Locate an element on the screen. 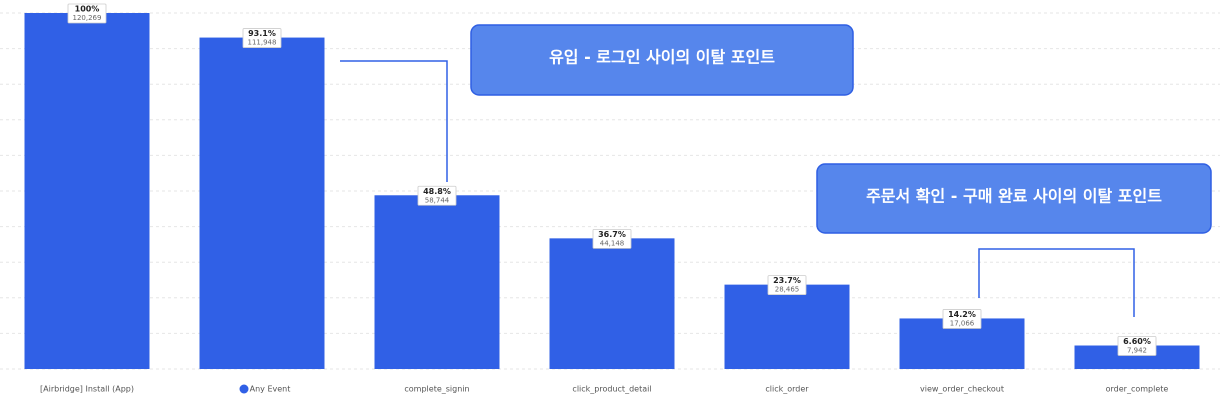 The image size is (1220, 402). annotation: 주문서 확인 - 구매 완료 사이의 이탈 포인트 is located at coordinates (1014, 196).